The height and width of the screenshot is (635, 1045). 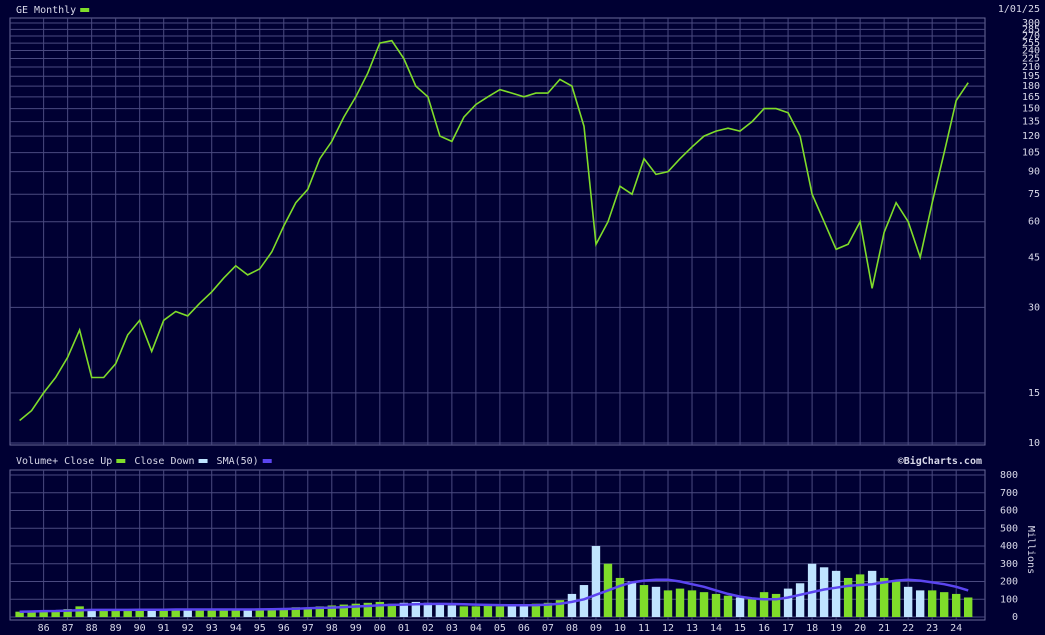 What do you see at coordinates (764, 628) in the screenshot?
I see `x-tick-label: 16` at bounding box center [764, 628].